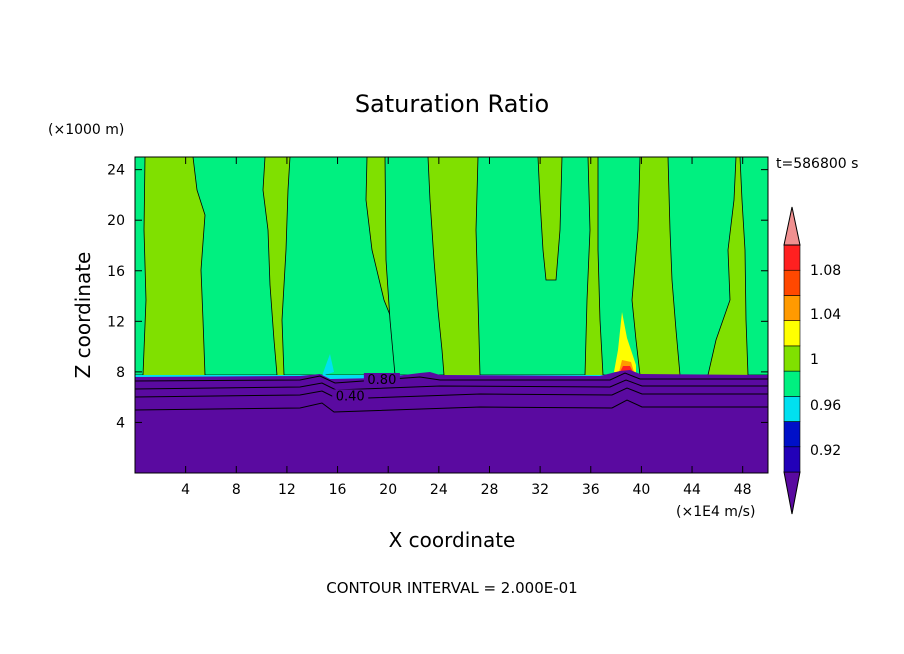 This screenshot has width=904, height=654. I want to click on colorbar-lower-extension, so click(792, 493).